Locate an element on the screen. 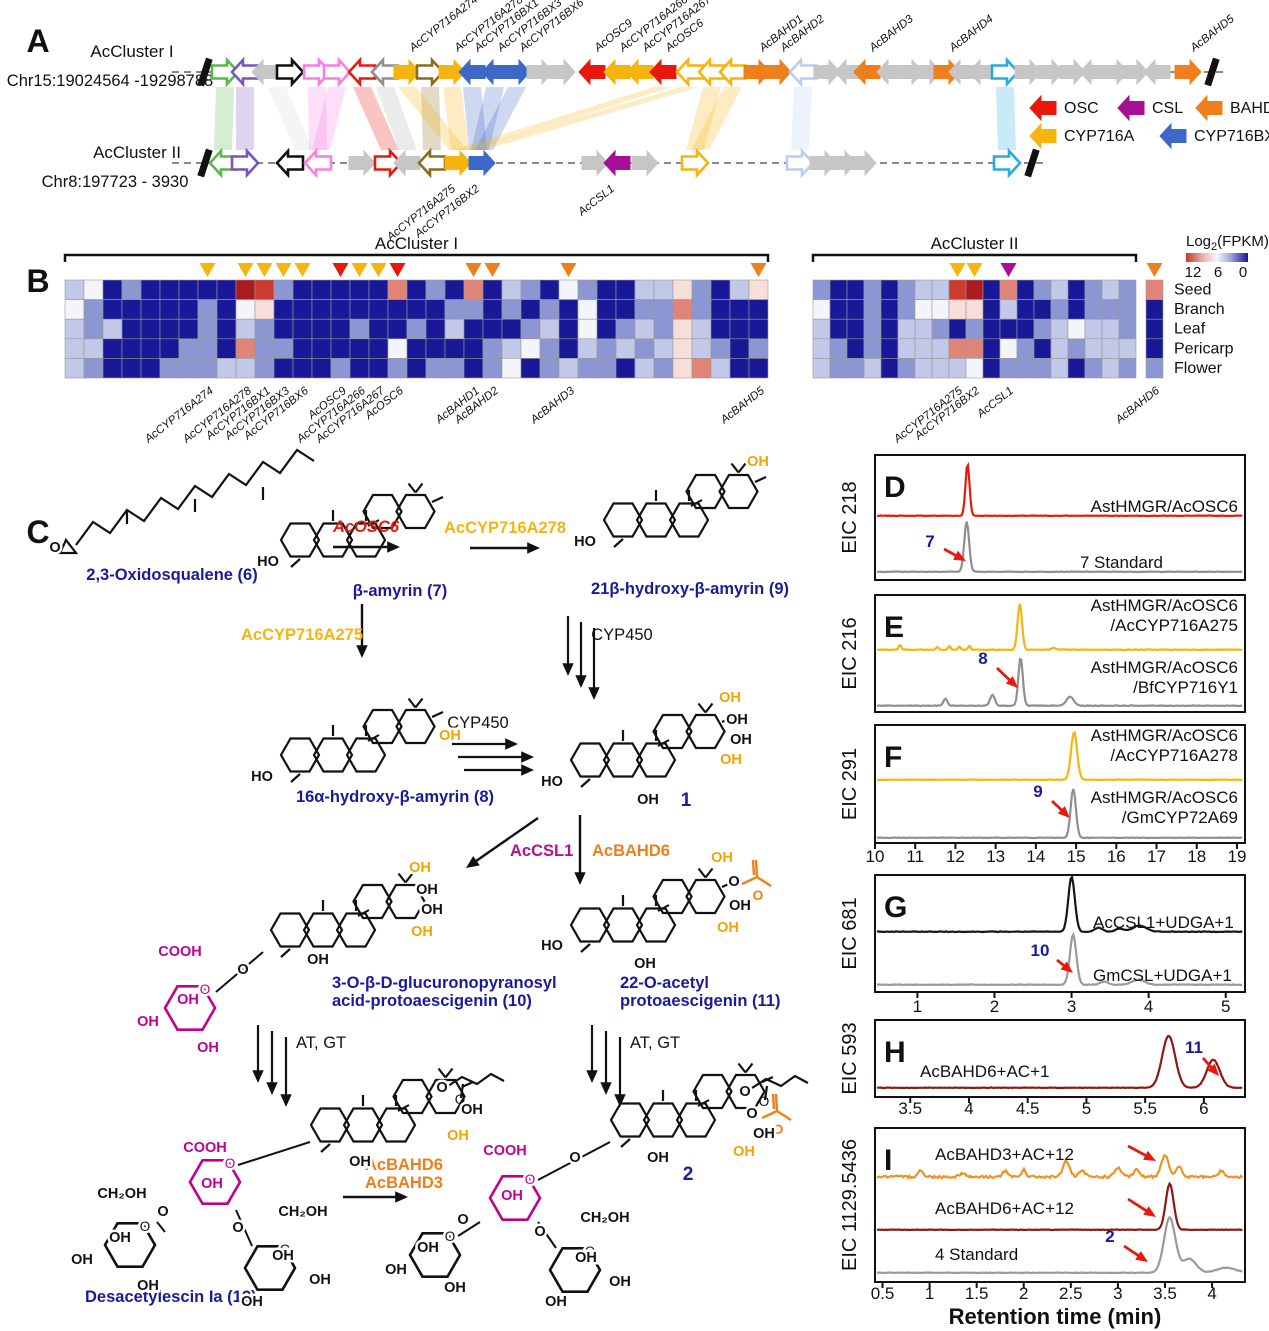 This screenshot has height=1331, width=1269. compound-name: Desacetylescin Ia (12) is located at coordinates (171, 1297).